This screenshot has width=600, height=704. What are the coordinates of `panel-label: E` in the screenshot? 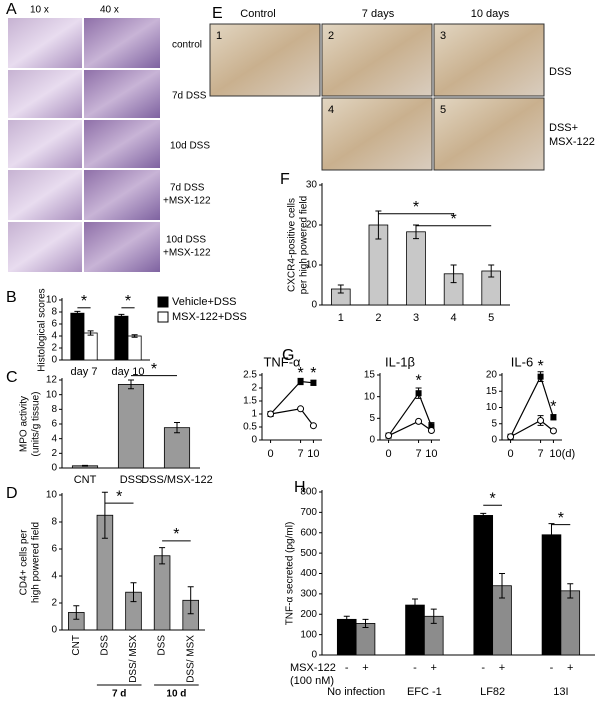 It's located at (217, 13).